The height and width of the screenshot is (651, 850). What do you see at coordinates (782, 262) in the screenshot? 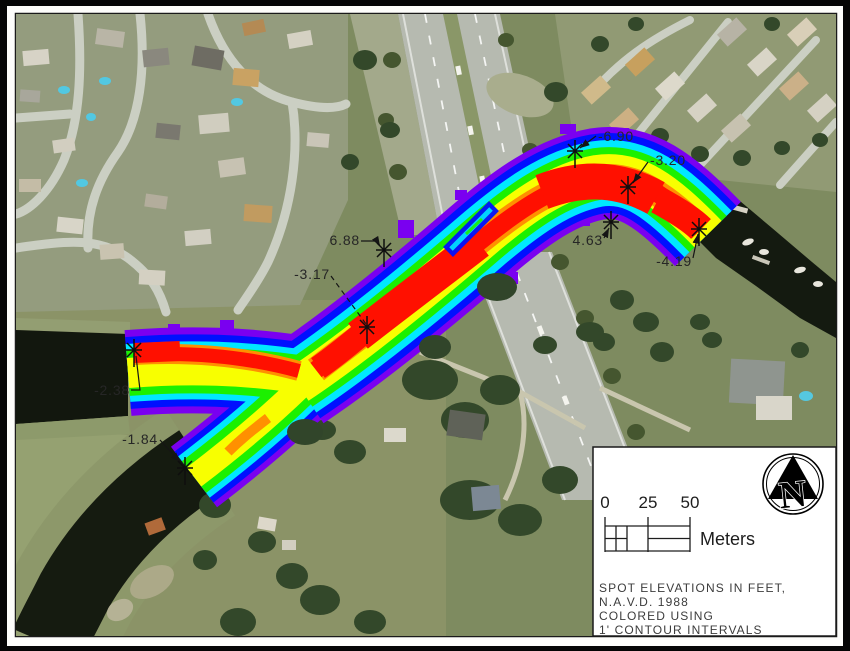
I see `boats` at bounding box center [782, 262].